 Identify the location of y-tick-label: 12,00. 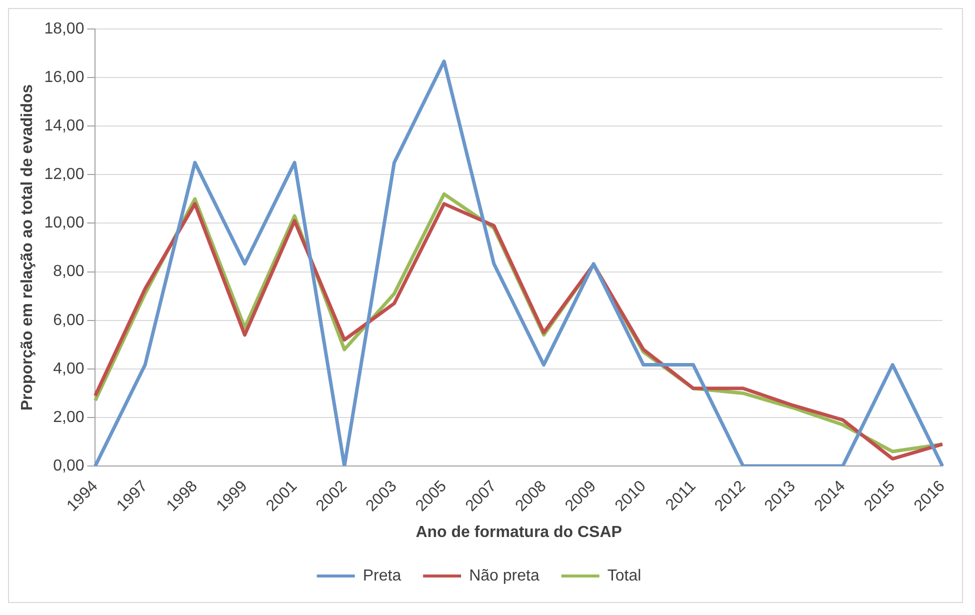
(64, 175).